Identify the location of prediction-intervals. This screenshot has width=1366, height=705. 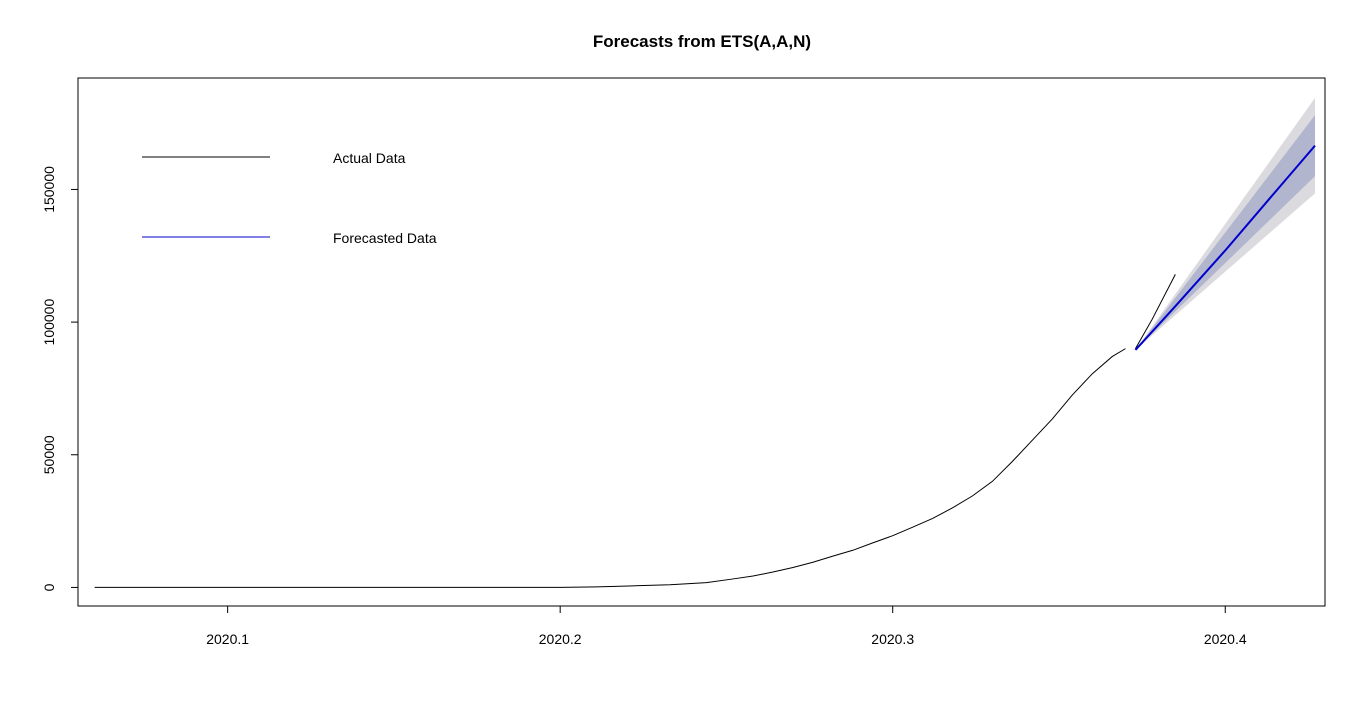
(1225, 223).